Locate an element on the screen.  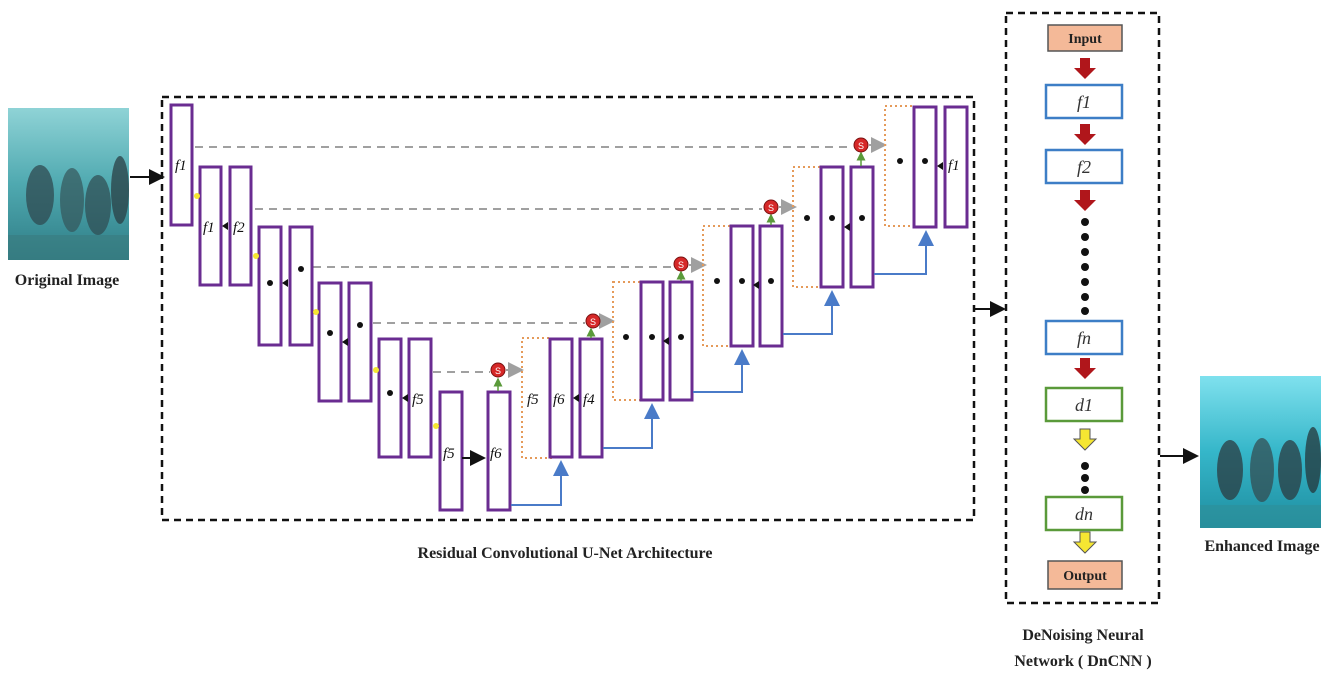
dec-block-1a is located at coordinates (925, 167).